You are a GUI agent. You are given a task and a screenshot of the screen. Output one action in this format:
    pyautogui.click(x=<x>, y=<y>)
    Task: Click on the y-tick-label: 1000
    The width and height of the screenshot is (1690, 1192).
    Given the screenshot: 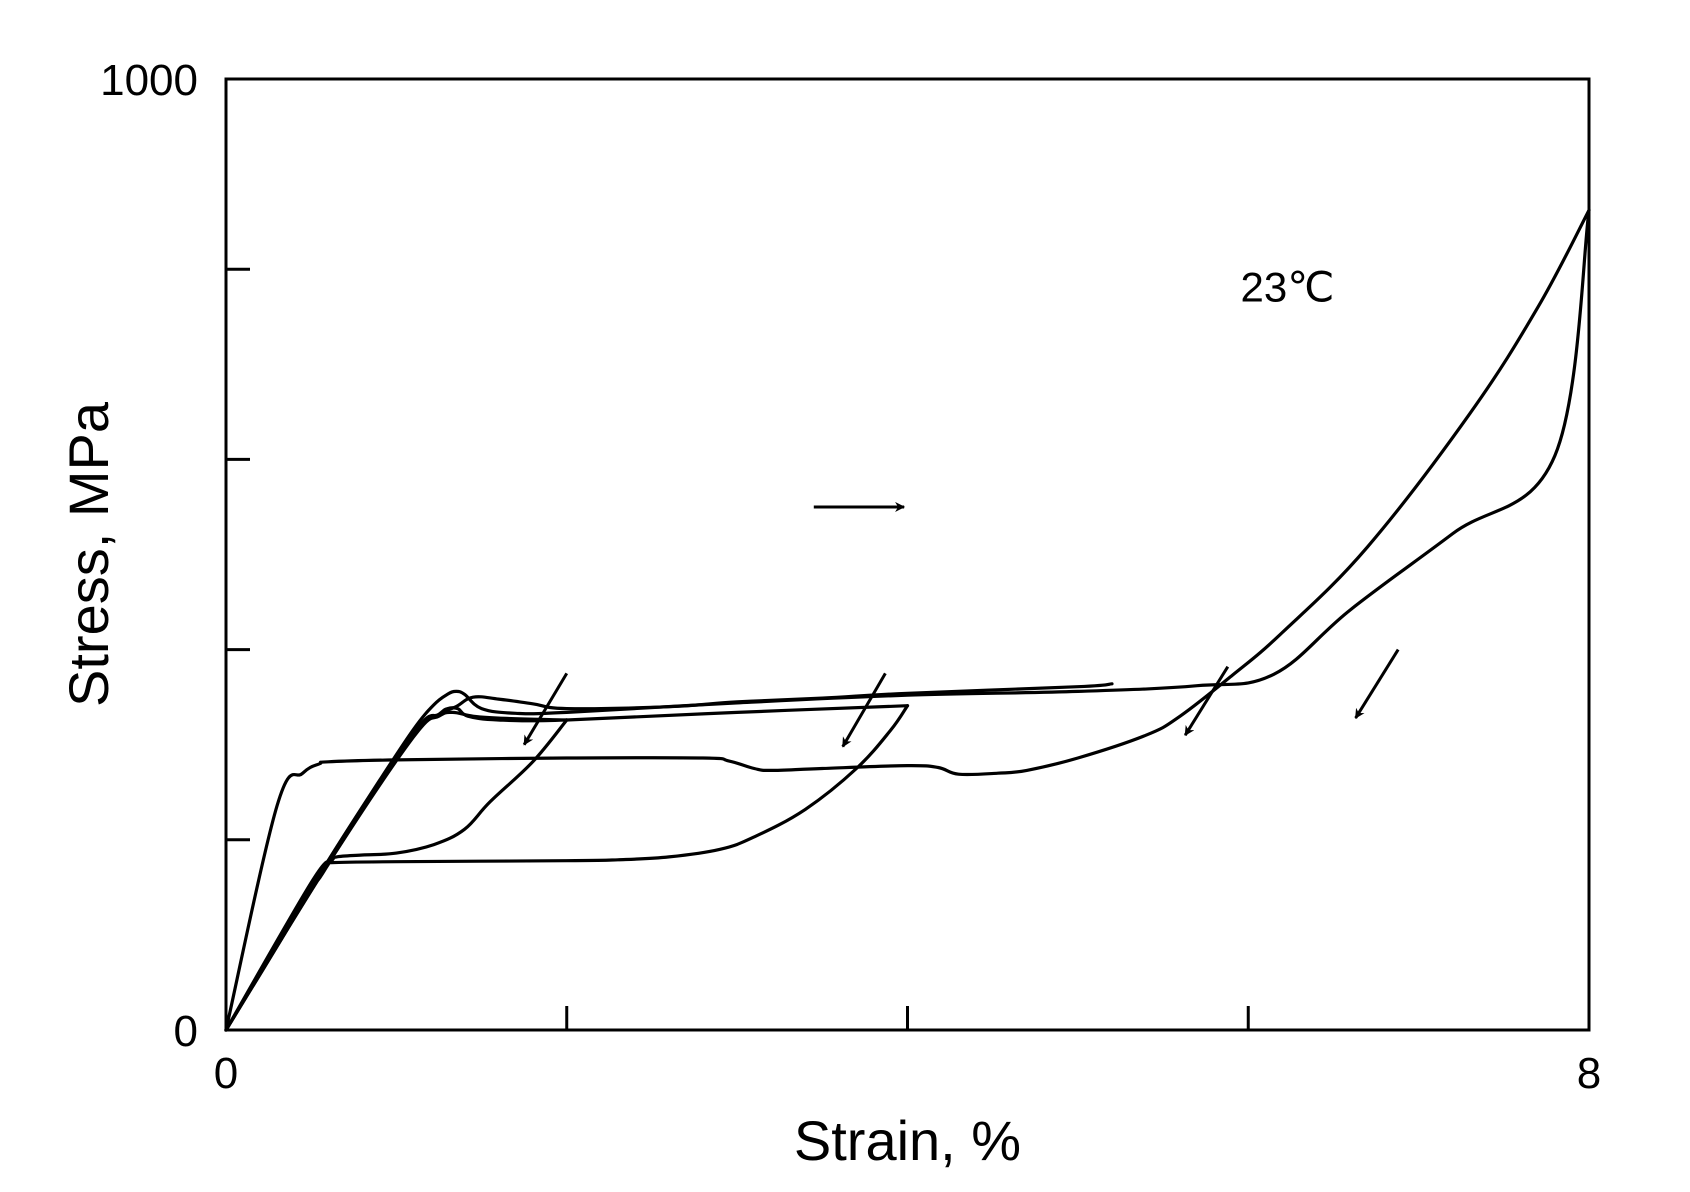 What is the action you would take?
    pyautogui.click(x=149, y=80)
    